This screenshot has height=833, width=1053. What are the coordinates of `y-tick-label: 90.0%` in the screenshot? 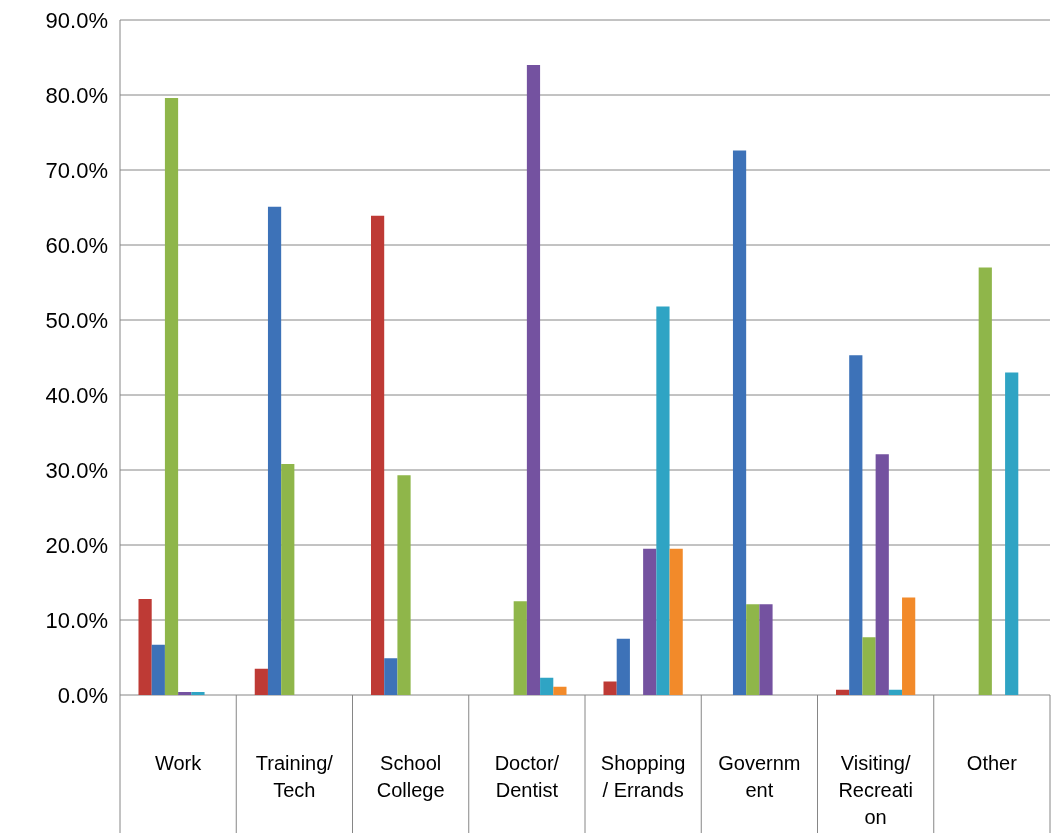 It's located at (76, 20).